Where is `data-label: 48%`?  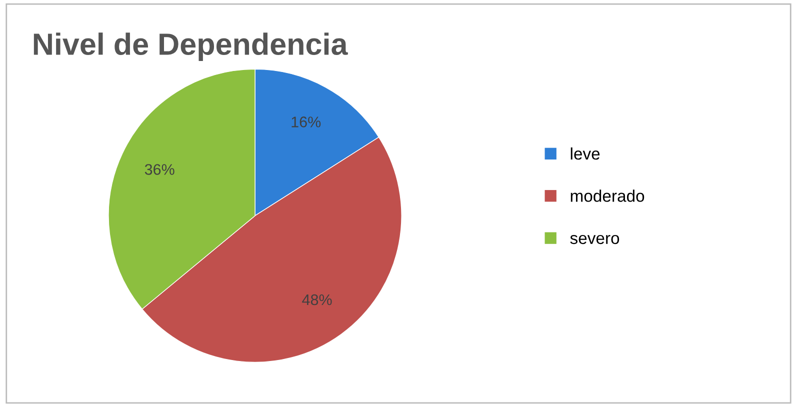
data-label: 48% is located at coordinates (317, 300).